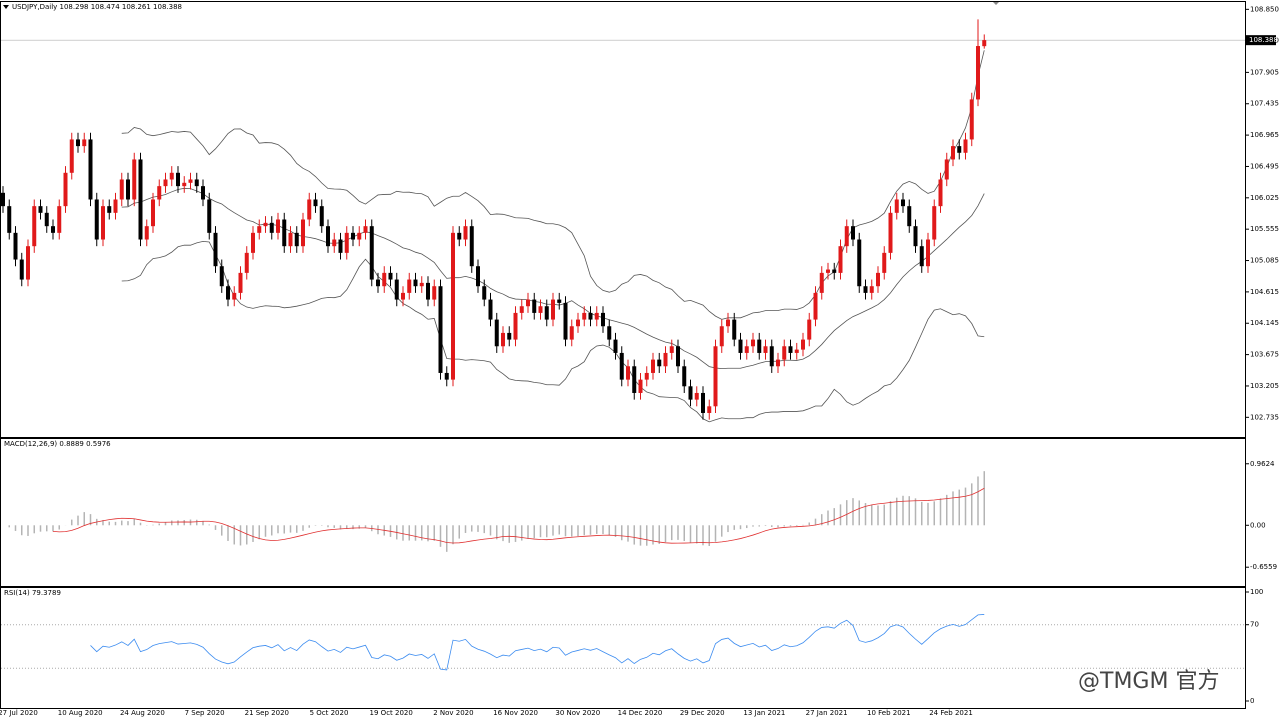 The height and width of the screenshot is (718, 1280). I want to click on y-tick-label: 70, so click(1254, 625).